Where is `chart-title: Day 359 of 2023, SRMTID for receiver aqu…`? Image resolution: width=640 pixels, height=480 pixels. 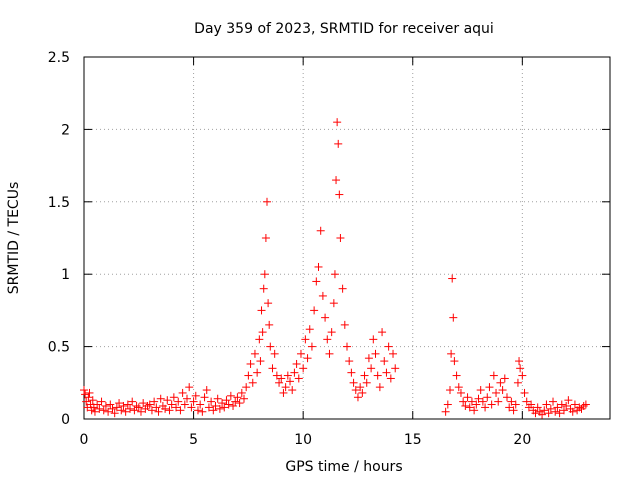 chart-title: Day 359 of 2023, SRMTID for receiver aqu… is located at coordinates (344, 29).